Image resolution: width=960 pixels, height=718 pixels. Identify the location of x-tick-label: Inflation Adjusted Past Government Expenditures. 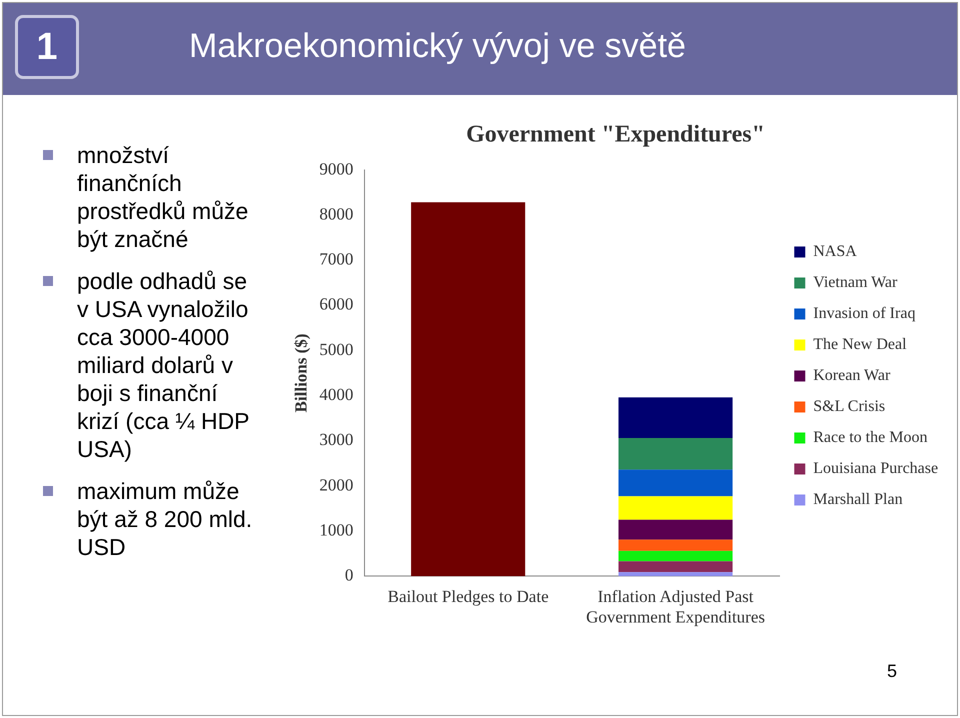
(676, 606).